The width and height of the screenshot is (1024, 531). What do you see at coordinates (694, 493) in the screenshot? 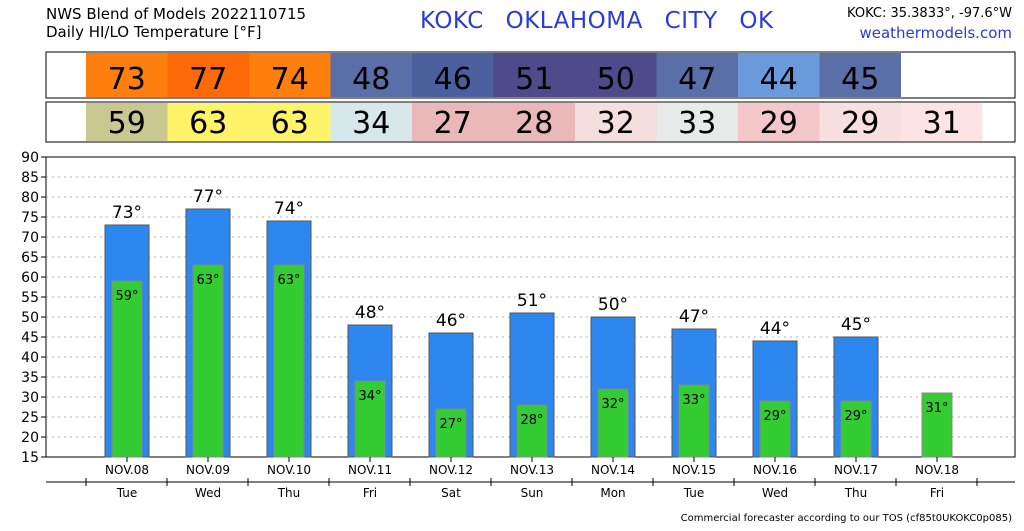
I see `x-day-label: Tue` at bounding box center [694, 493].